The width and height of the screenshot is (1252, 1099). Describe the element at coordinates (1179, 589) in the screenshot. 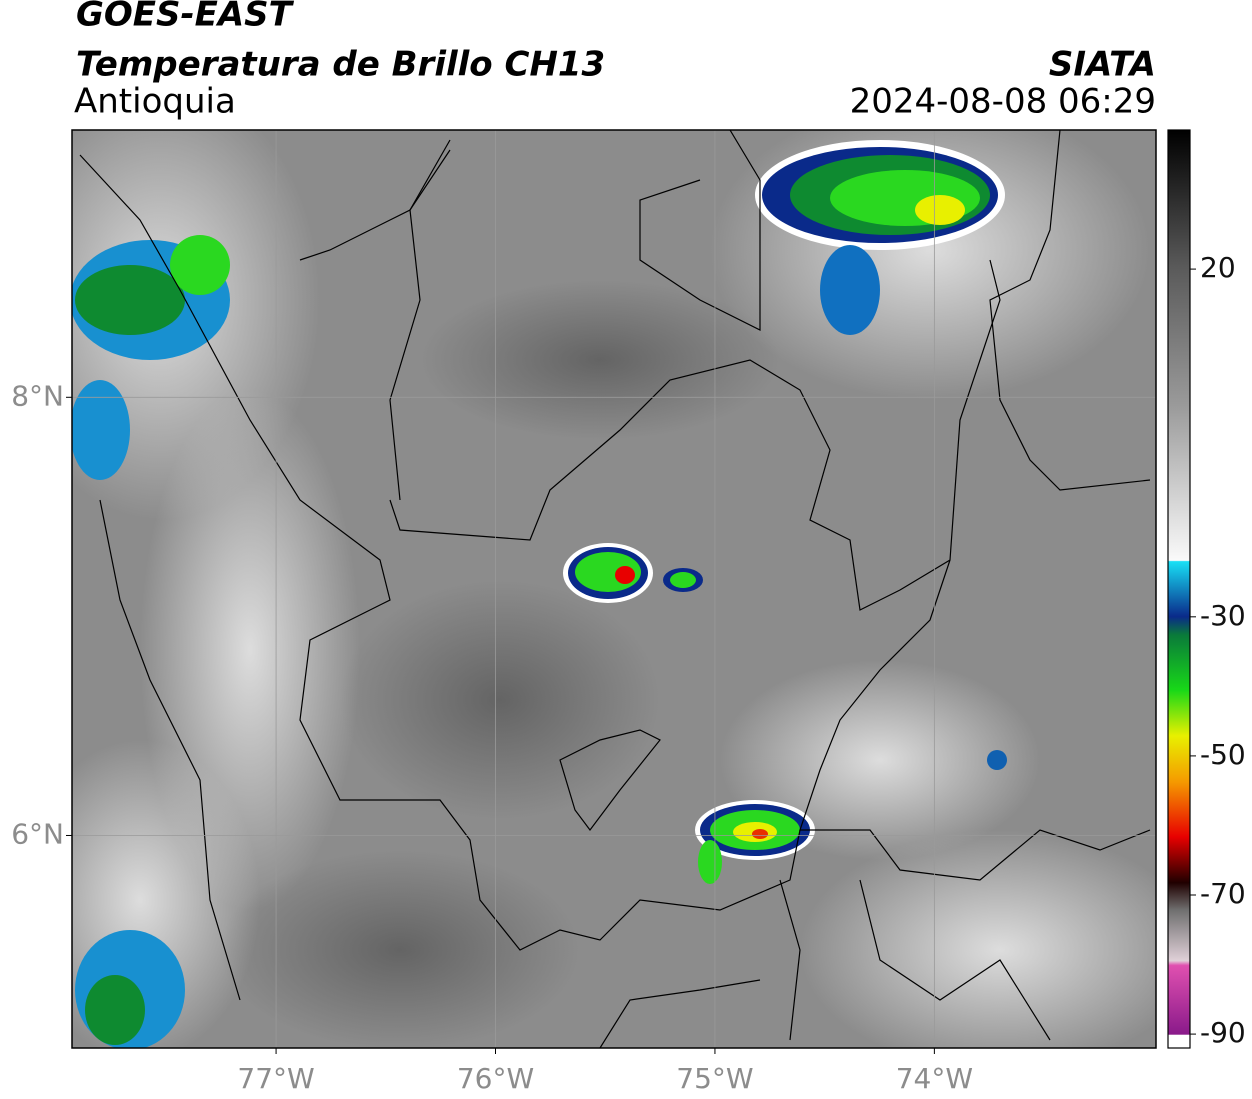

I see `colorbar` at that location.